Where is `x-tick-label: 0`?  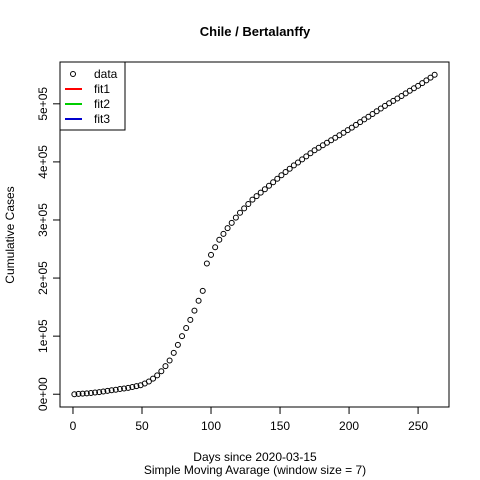
x-tick-label: 0 is located at coordinates (73, 426).